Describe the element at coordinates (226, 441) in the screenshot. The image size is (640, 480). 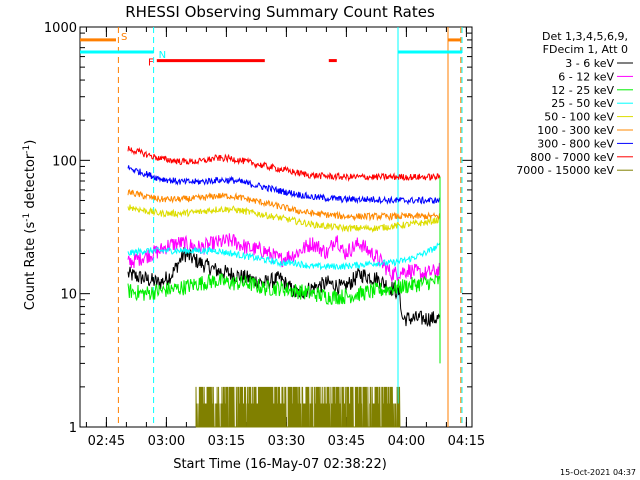
I see `x-tick-label: 03:15` at that location.